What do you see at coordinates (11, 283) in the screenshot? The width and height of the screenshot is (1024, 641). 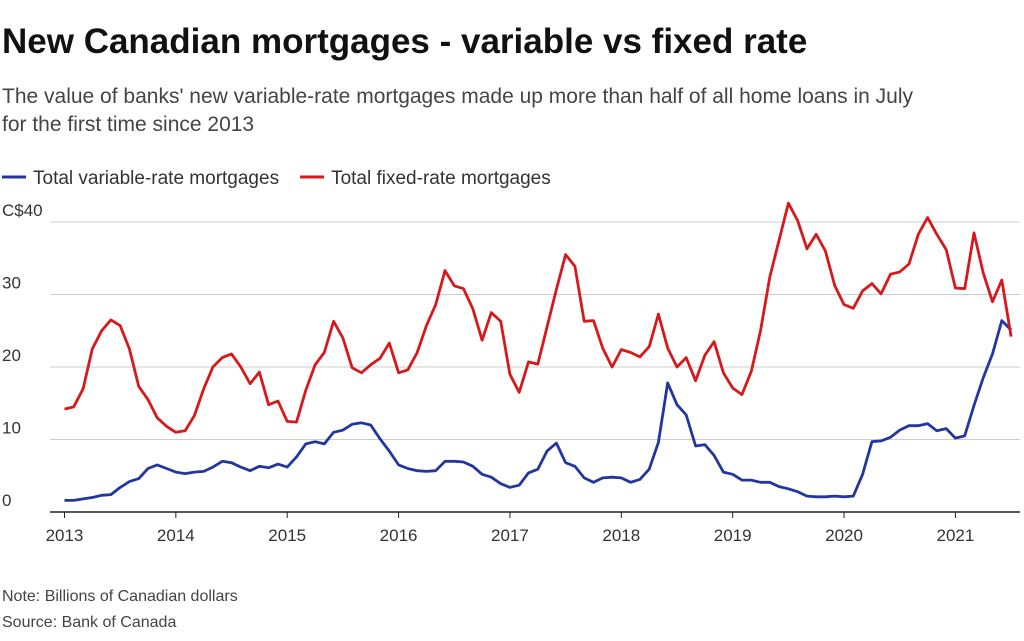 I see `y-tick-label: 30` at bounding box center [11, 283].